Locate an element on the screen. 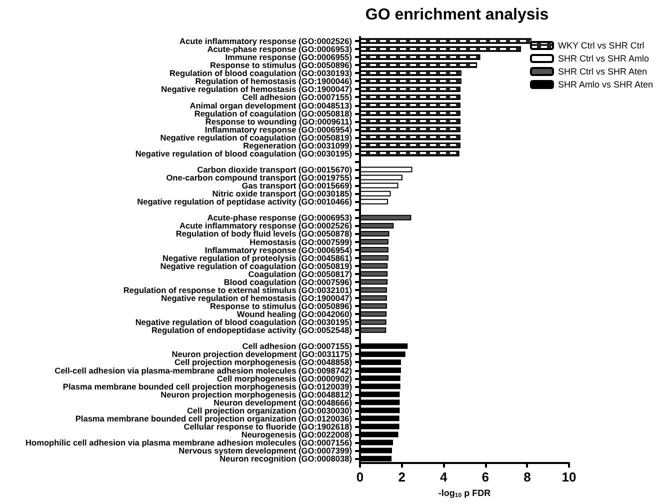 The image size is (661, 504). legend-label: WKY Ctrl vs SHR Ctrl is located at coordinates (601, 45).